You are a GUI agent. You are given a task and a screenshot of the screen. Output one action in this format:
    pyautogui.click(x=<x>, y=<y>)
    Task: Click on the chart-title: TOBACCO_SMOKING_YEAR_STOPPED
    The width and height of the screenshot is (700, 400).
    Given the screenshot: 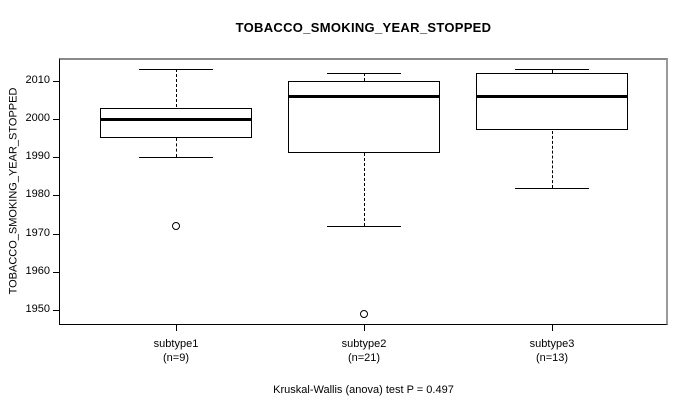 What is the action you would take?
    pyautogui.click(x=363, y=27)
    